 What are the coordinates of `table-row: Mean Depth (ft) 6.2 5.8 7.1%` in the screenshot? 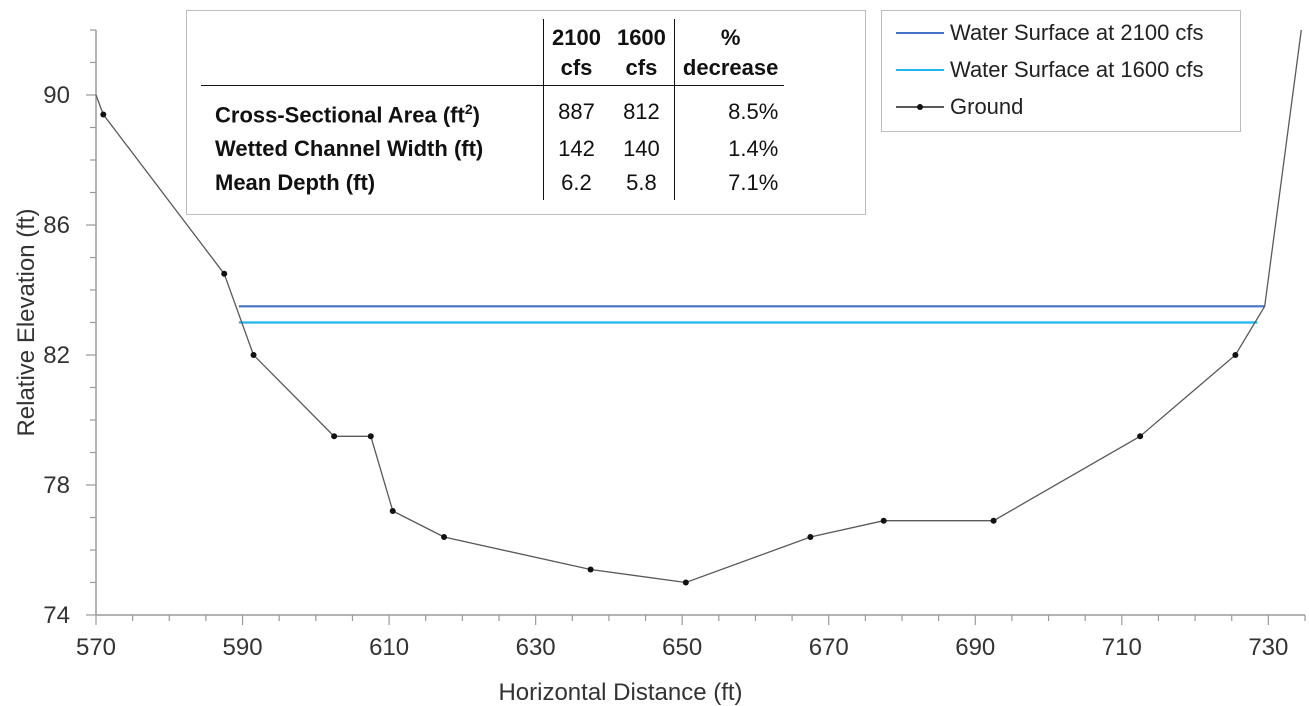 It's located at (492, 183).